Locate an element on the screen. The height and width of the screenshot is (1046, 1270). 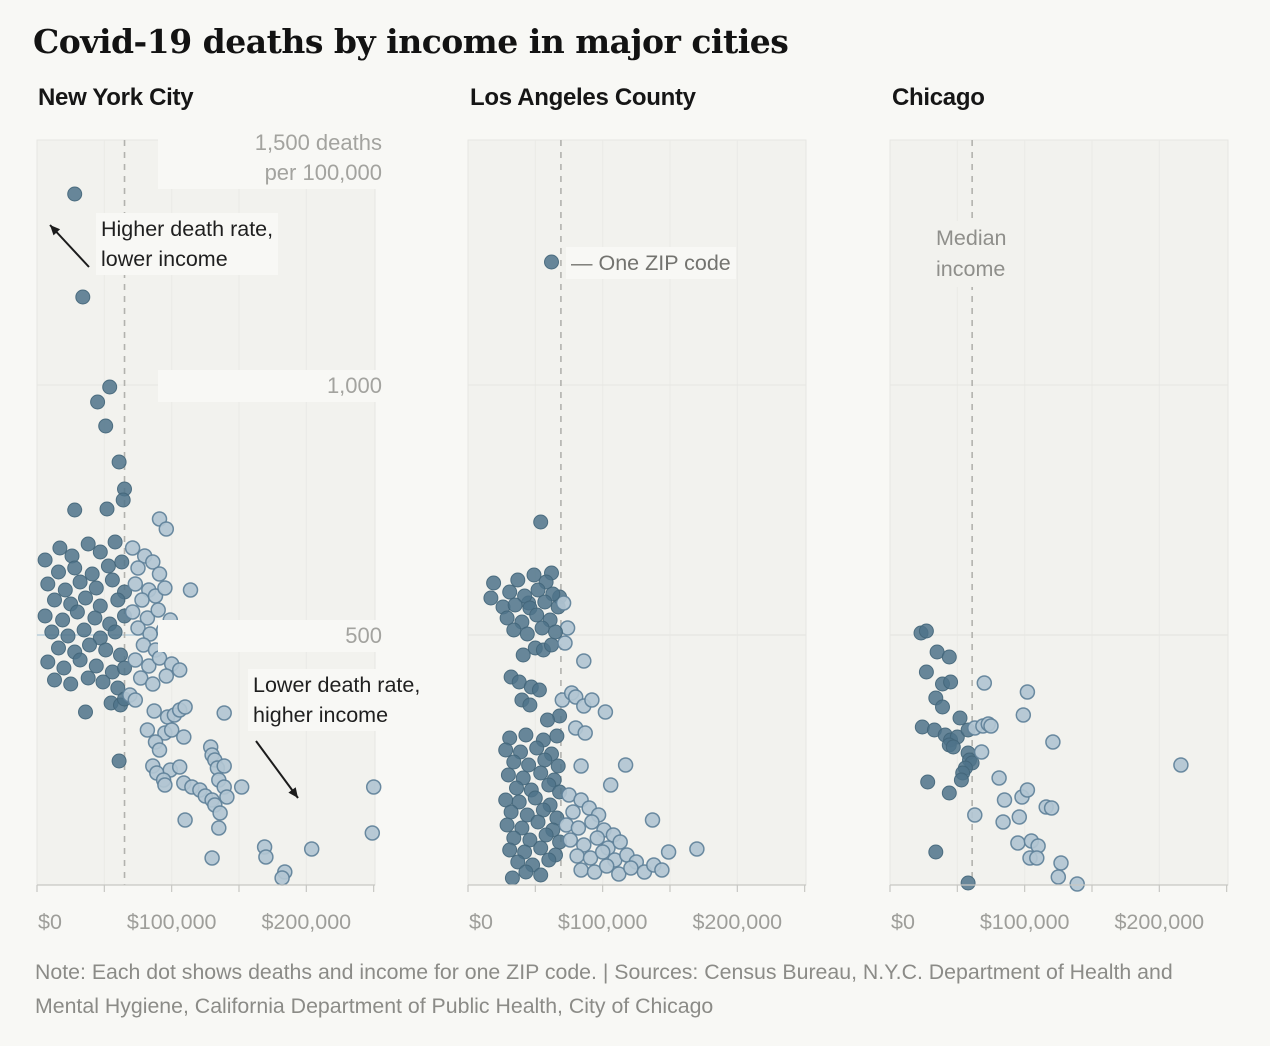
arrow-lower-death-rate-shaft is located at coordinates (277, 769).